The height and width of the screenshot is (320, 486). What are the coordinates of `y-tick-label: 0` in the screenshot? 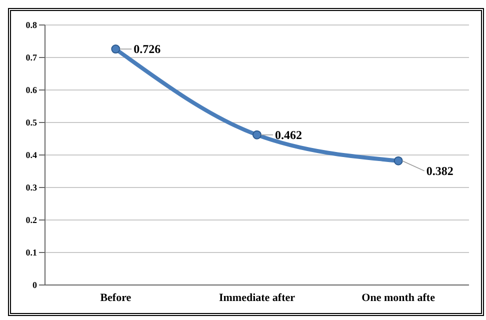 It's located at (35, 285).